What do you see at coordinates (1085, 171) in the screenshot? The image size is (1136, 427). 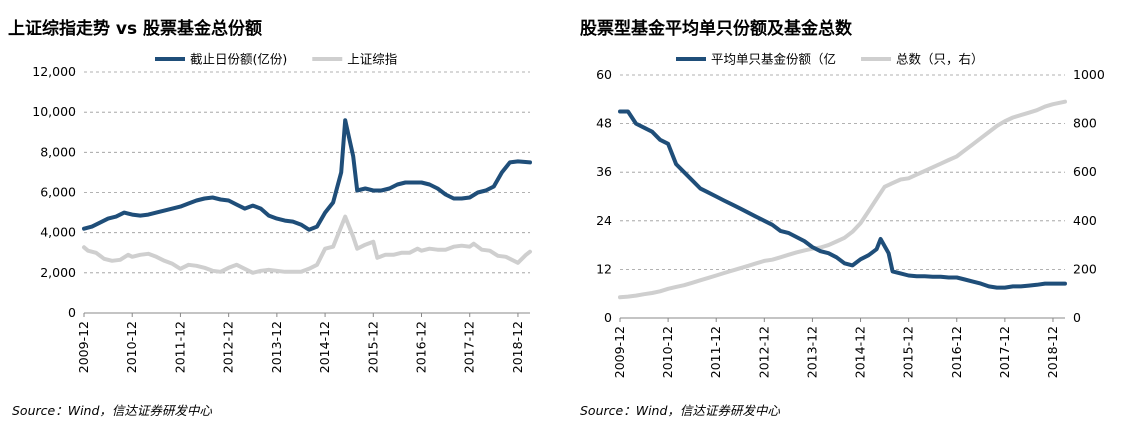 I see `y-right-tick-label: 600` at bounding box center [1085, 171].